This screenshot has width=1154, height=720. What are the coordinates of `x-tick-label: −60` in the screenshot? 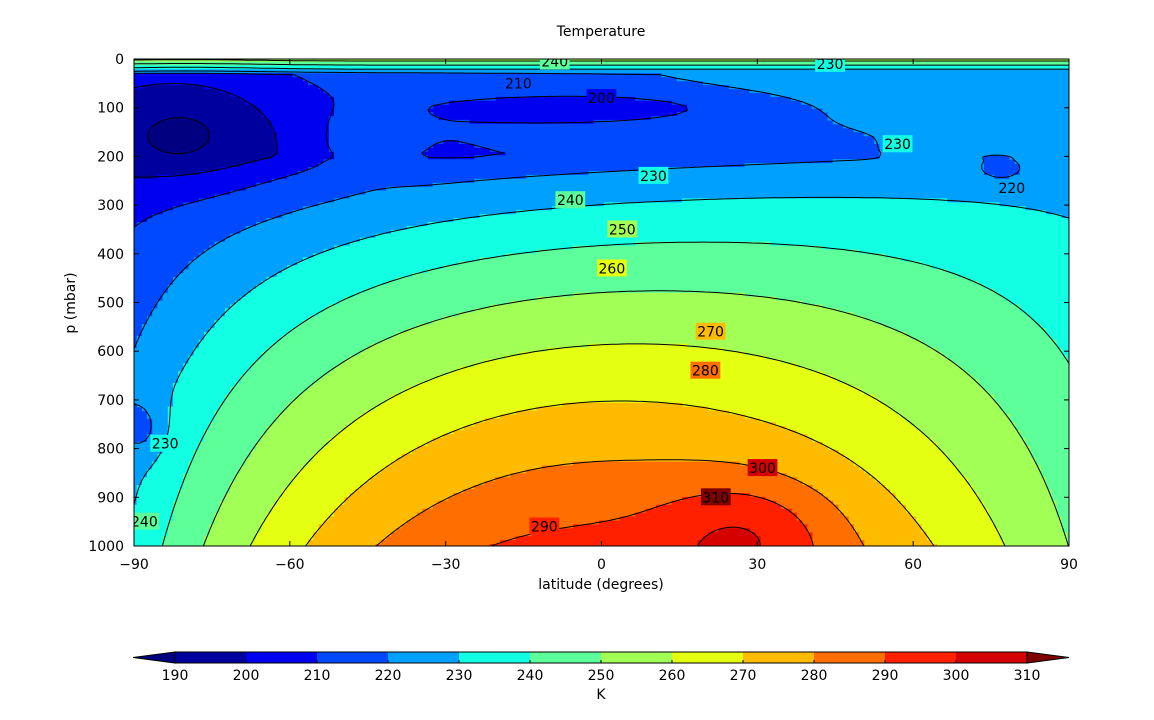 It's located at (290, 565).